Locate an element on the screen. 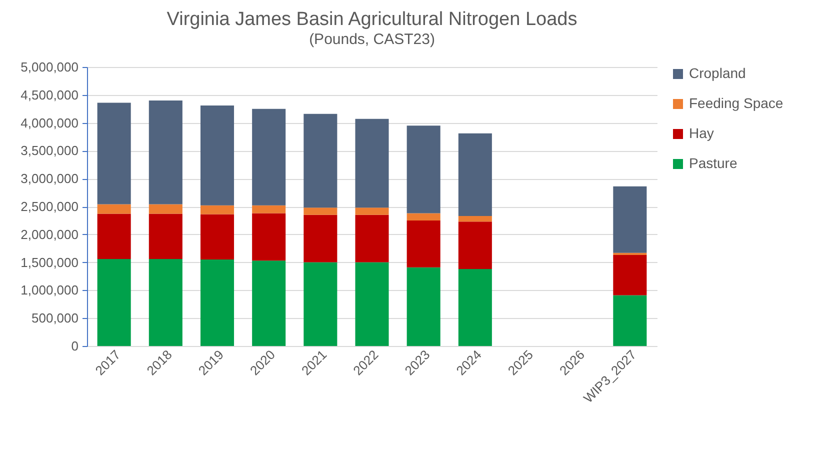 Image resolution: width=827 pixels, height=453 pixels. y-tick-label: 0 is located at coordinates (74, 346).